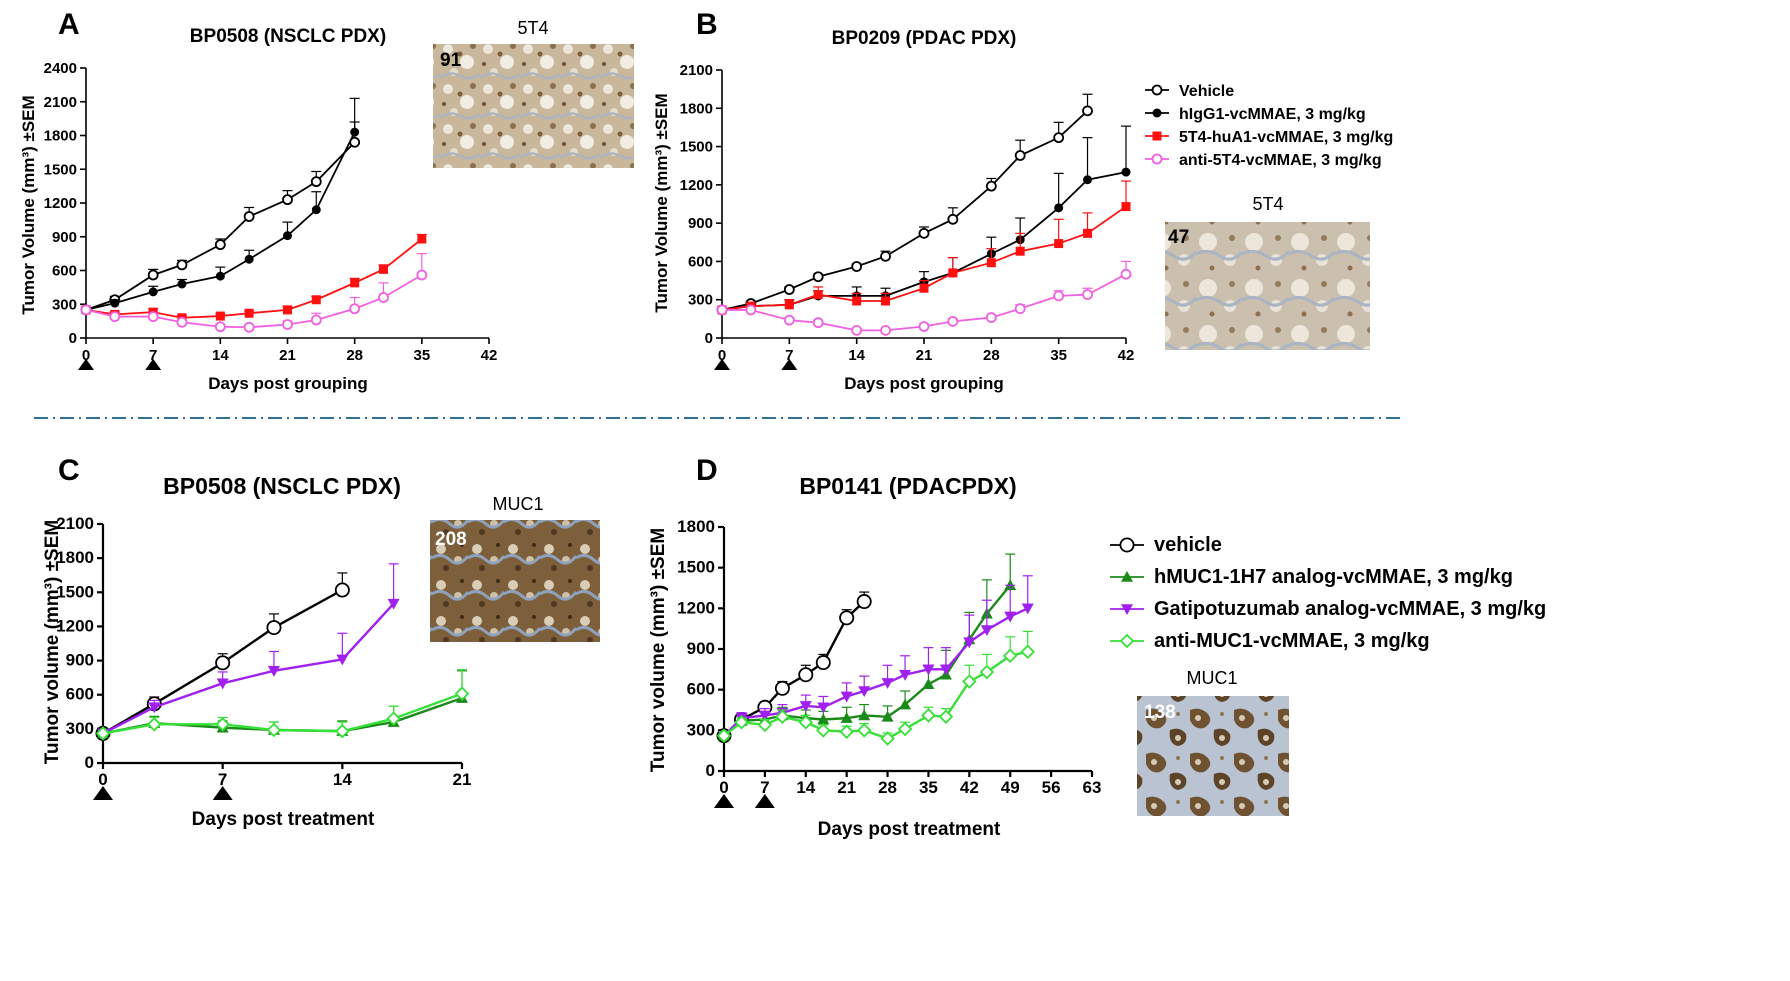 The height and width of the screenshot is (981, 1790). I want to click on x-axis-label: Days post treatment, so click(909, 829).